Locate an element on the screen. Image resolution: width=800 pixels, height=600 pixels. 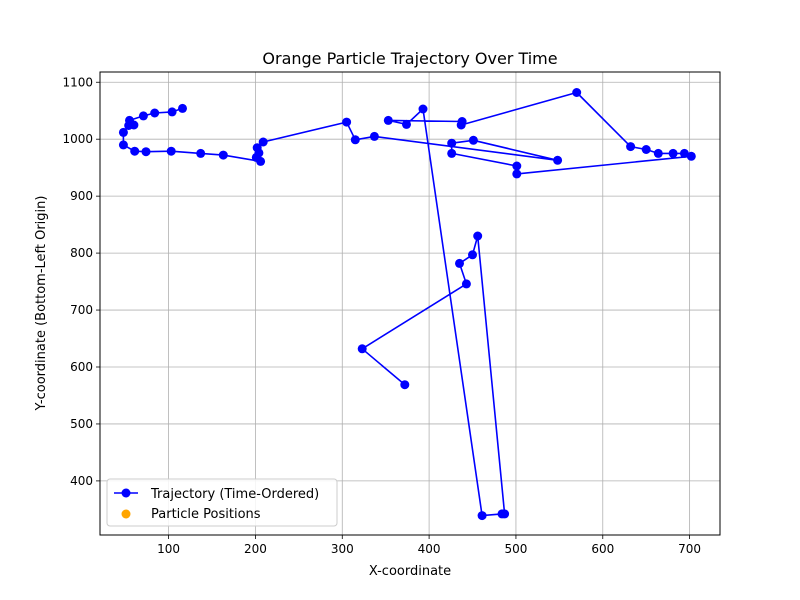
legend-box is located at coordinates (222, 502).